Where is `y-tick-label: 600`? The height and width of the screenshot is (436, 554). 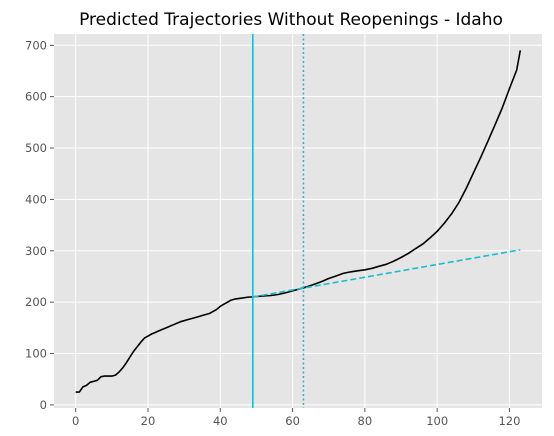 y-tick-label: 600 is located at coordinates (36, 97).